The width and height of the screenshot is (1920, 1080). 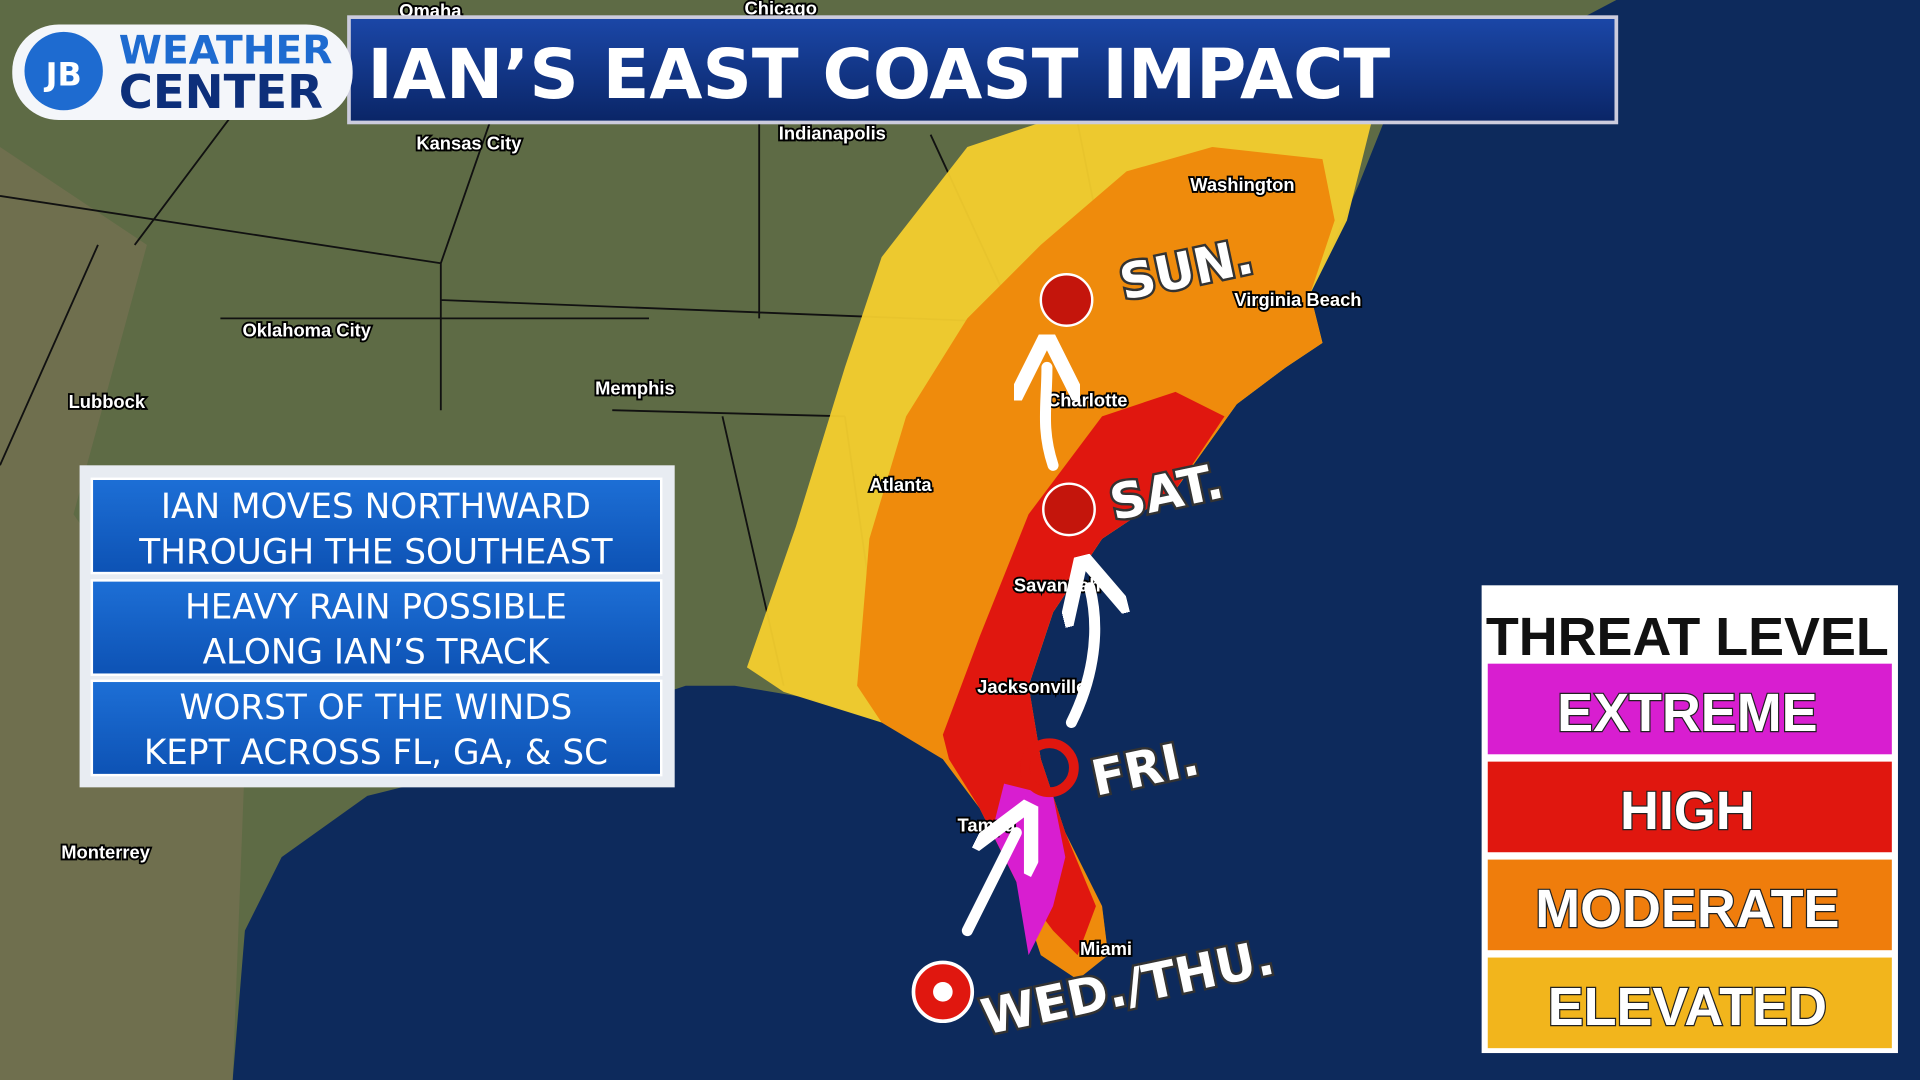 What do you see at coordinates (987, 824) in the screenshot?
I see `city-label: Tampa` at bounding box center [987, 824].